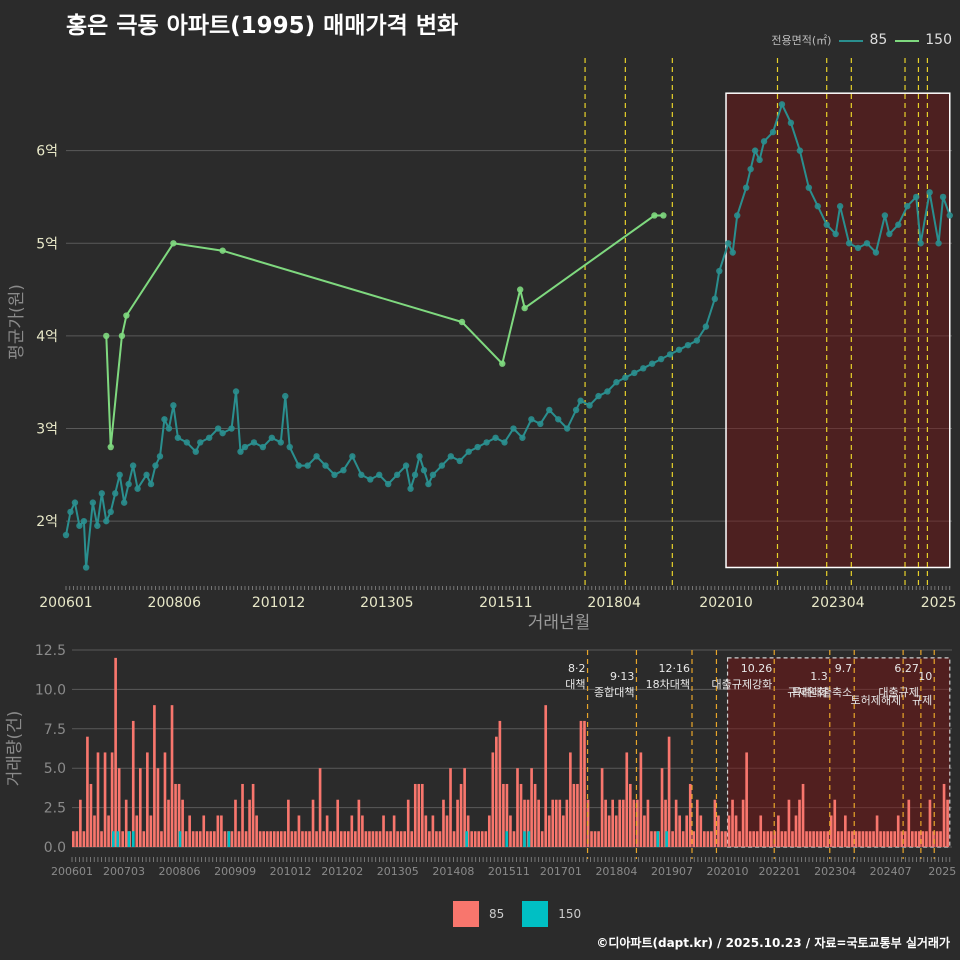  I want to click on price-x-tick-label: 200806, so click(175, 603).